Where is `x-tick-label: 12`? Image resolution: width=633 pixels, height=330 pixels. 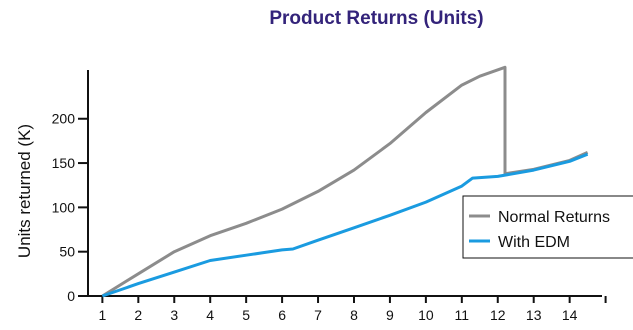 x-tick-label: 12 is located at coordinates (498, 315).